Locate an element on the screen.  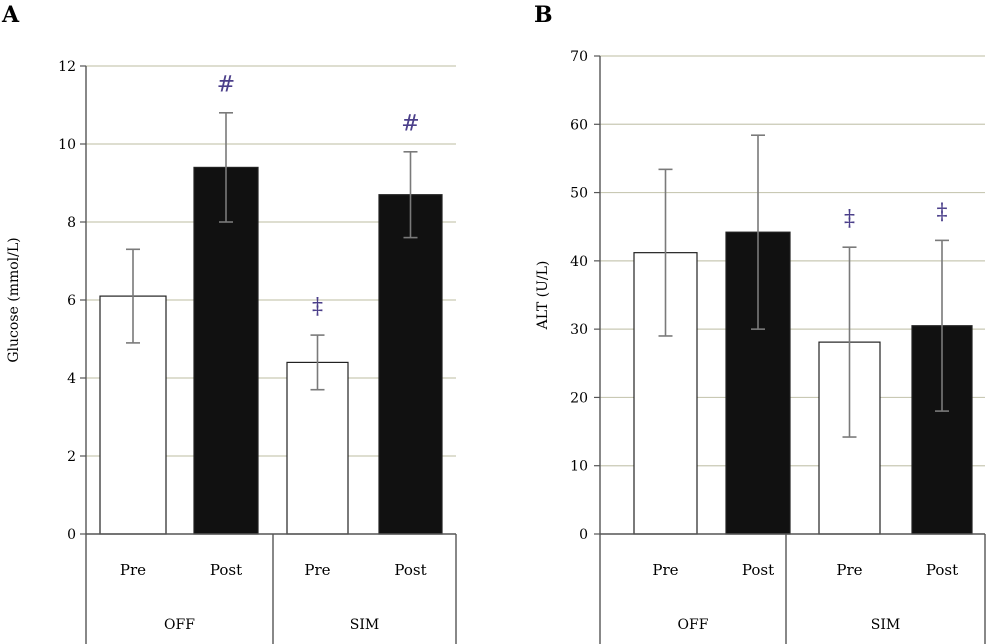
y-tick-label: 2 is located at coordinates (71, 457).